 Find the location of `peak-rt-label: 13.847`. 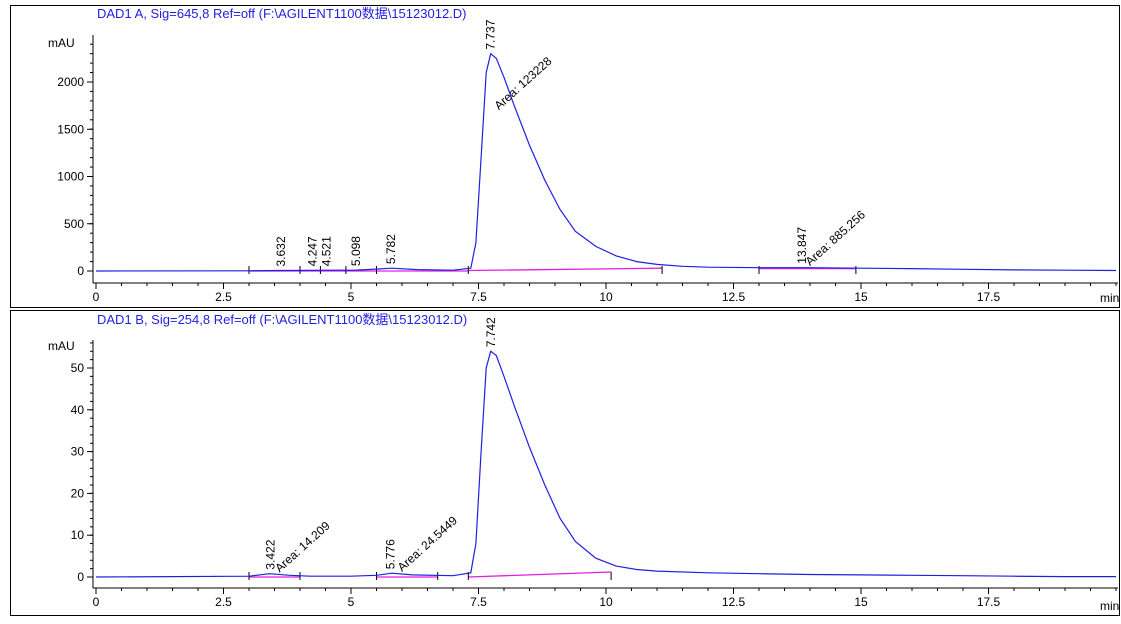

peak-rt-label: 13.847 is located at coordinates (802, 245).